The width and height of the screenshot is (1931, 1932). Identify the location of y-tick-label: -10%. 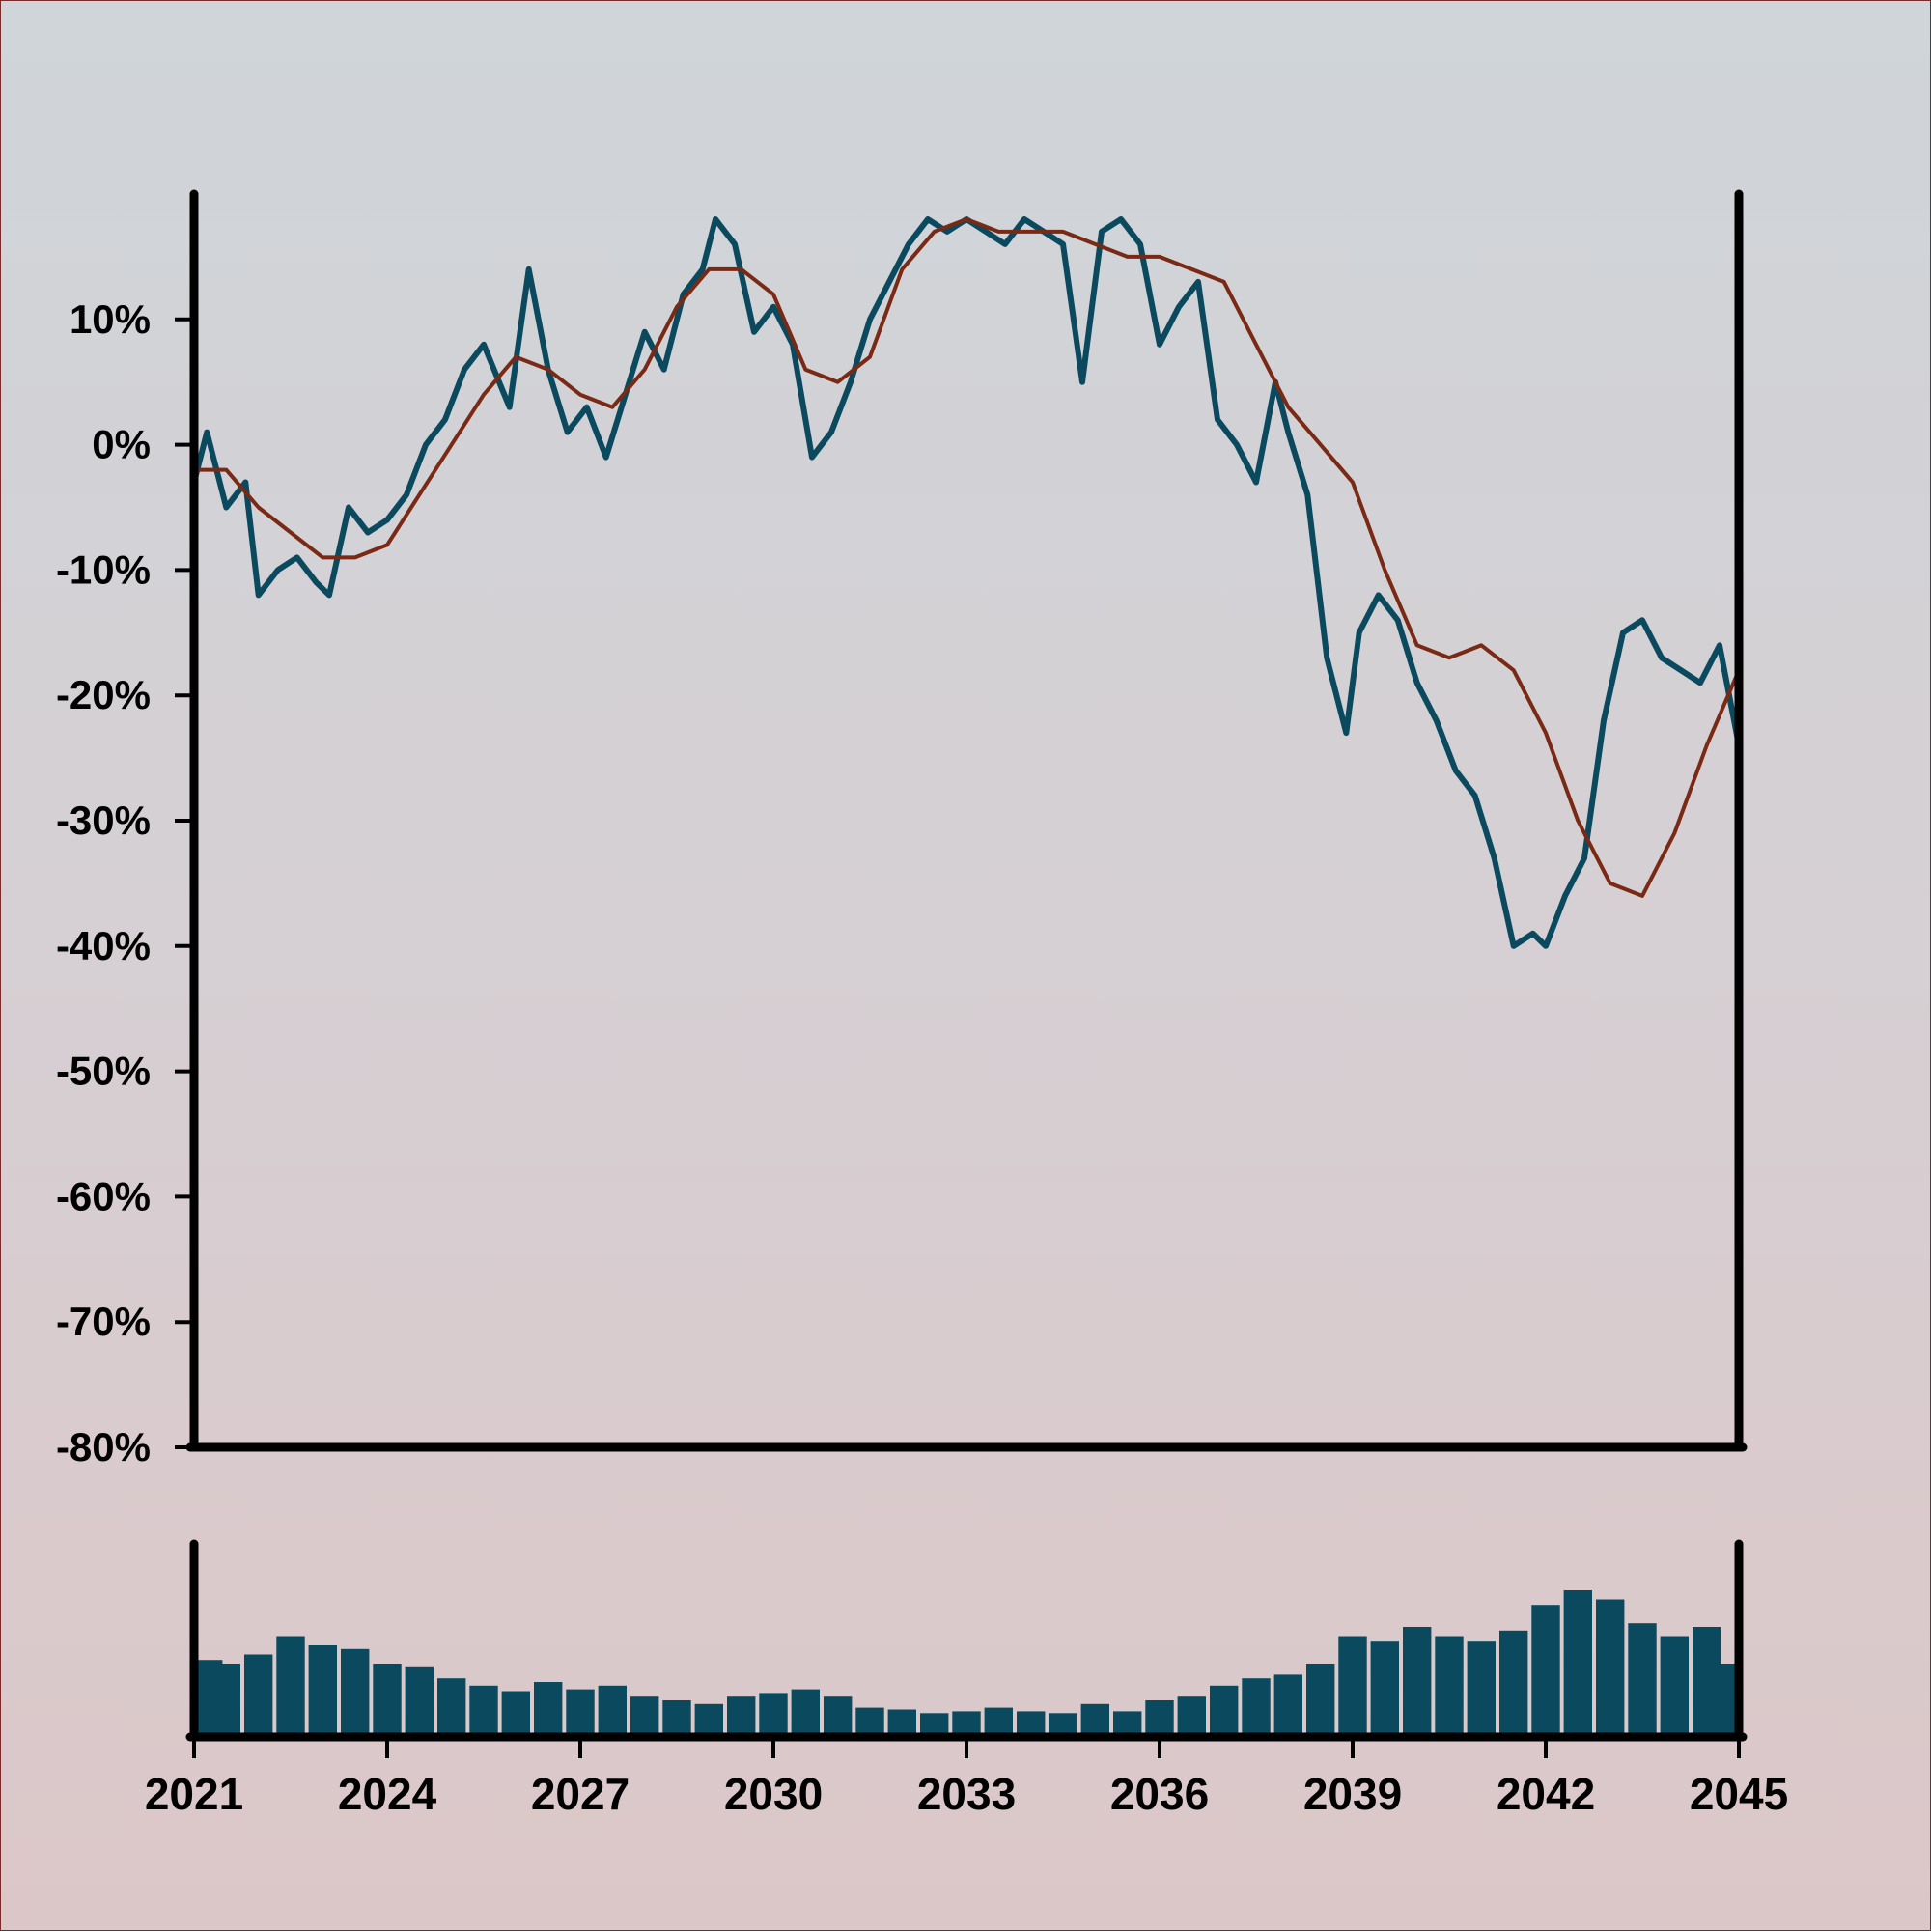
(103, 569).